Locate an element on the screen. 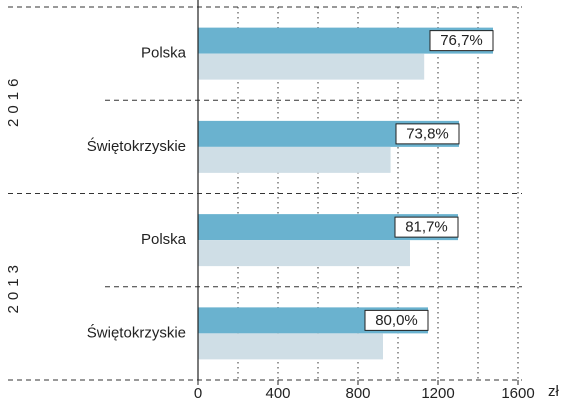 The width and height of the screenshot is (566, 407). x-tick-label: 800 is located at coordinates (357, 393).